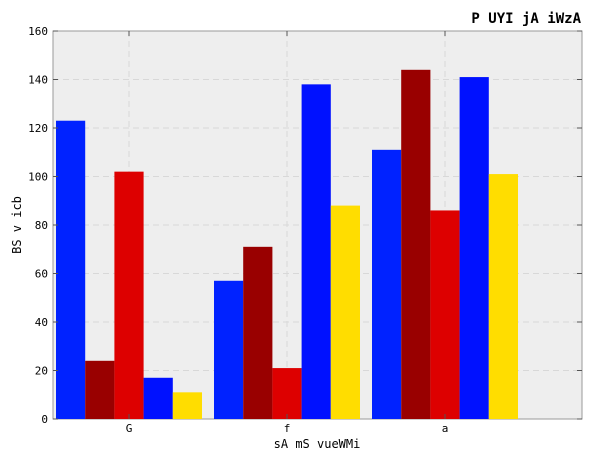 Image resolution: width=594 pixels, height=462 pixels. I want to click on y-tick-label: 20, so click(41, 371).